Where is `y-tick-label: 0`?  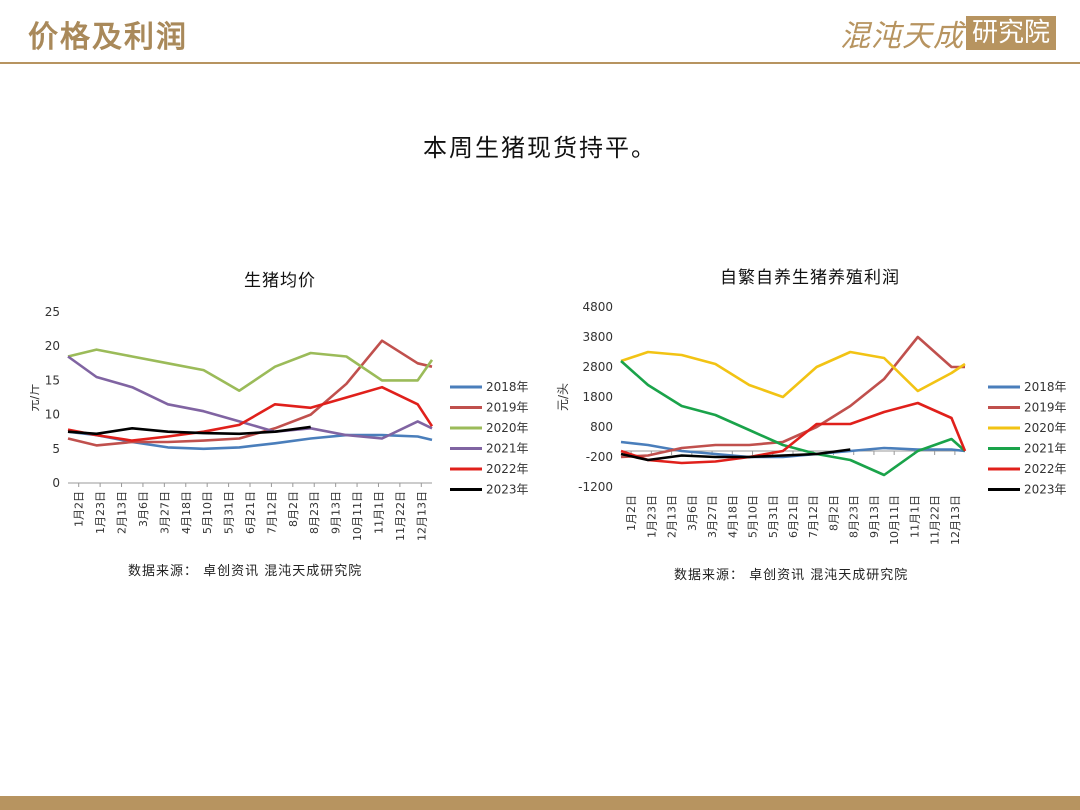 y-tick-label: 0 is located at coordinates (56, 483).